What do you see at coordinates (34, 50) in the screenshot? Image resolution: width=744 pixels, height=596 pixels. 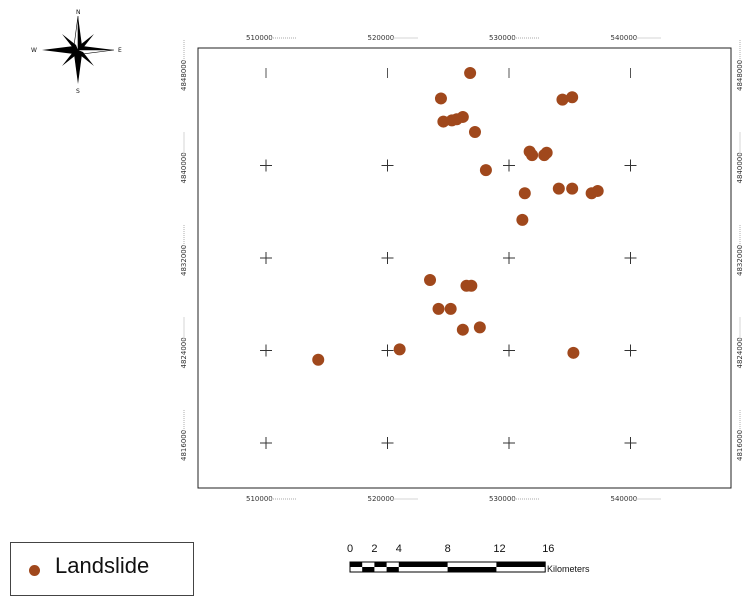 I see `compass-west: W` at bounding box center [34, 50].